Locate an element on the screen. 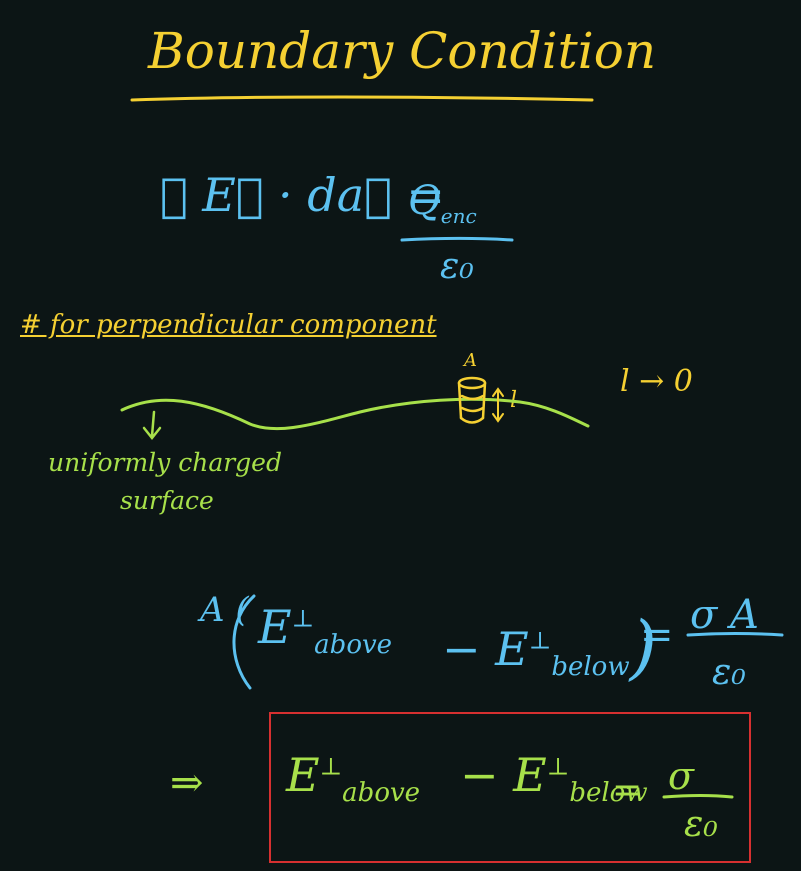 The height and width of the screenshot is (871, 801). perpendicular-note: # for perpendicular component is located at coordinates (228, 325).